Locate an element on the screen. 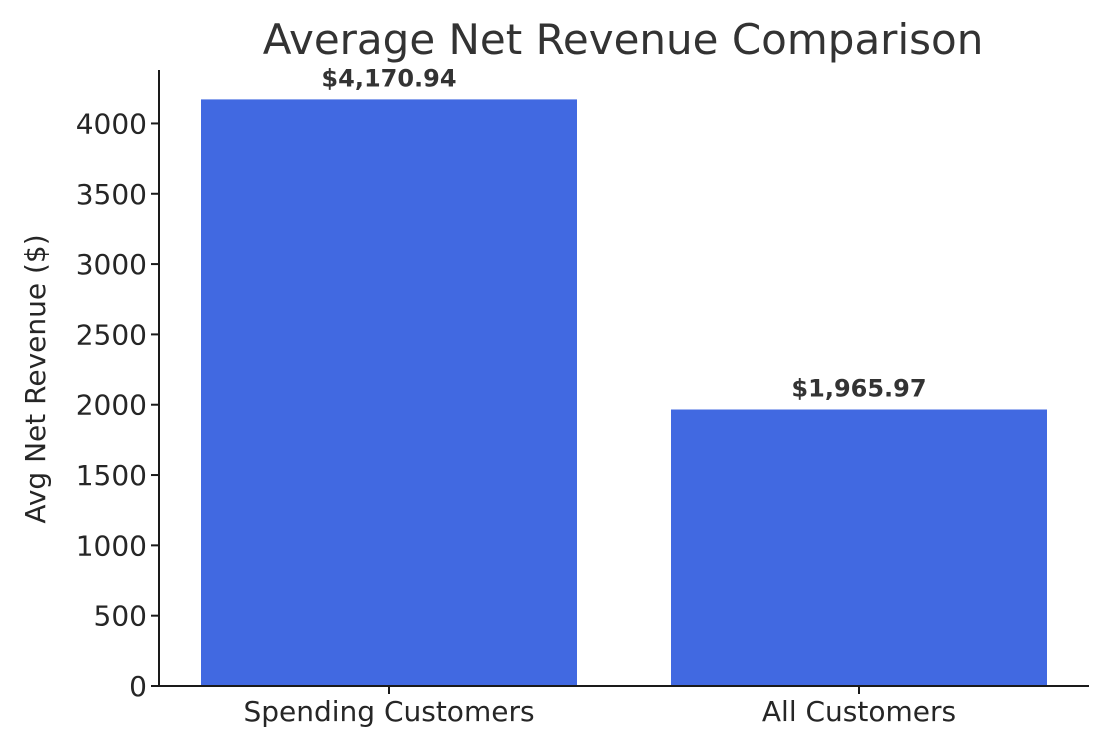 This screenshot has width=1108, height=749. y-axis-label: Avg Net Revenue ($) is located at coordinates (35, 378).